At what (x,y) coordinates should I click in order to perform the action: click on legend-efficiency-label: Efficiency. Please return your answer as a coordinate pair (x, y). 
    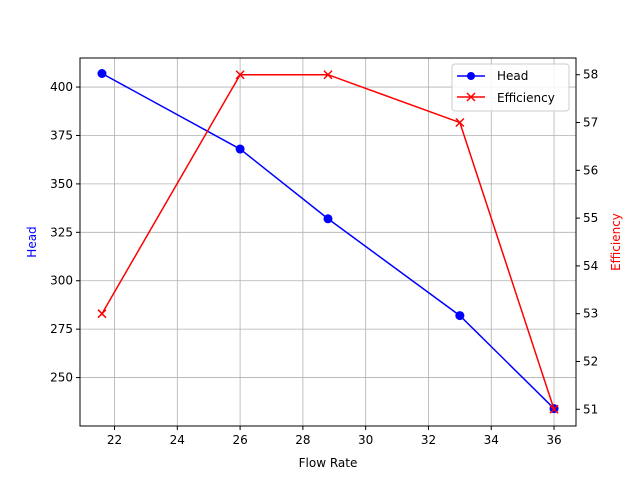
    Looking at the image, I should click on (526, 98).